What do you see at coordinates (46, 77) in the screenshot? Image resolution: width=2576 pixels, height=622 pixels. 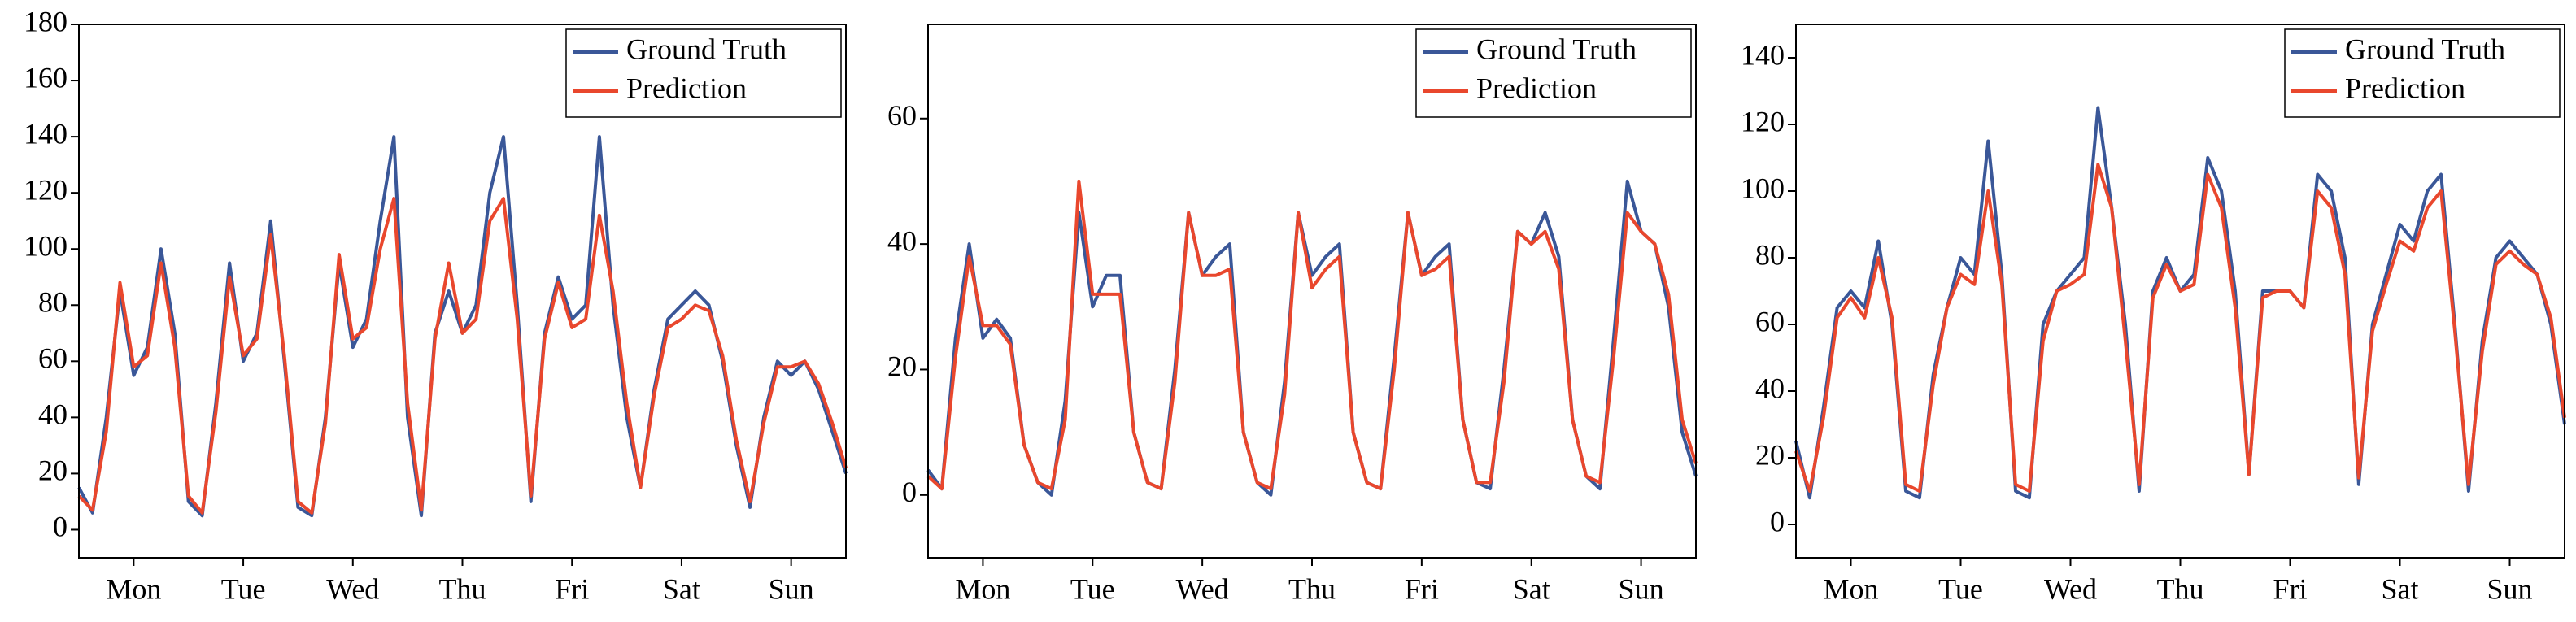 I see `y-tick-label: 160` at bounding box center [46, 77].